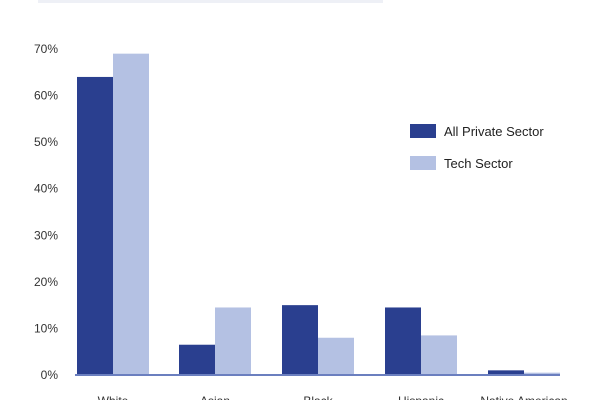  Describe the element at coordinates (403, 341) in the screenshot. I see `bar-all-private-sector-hispanic` at that location.